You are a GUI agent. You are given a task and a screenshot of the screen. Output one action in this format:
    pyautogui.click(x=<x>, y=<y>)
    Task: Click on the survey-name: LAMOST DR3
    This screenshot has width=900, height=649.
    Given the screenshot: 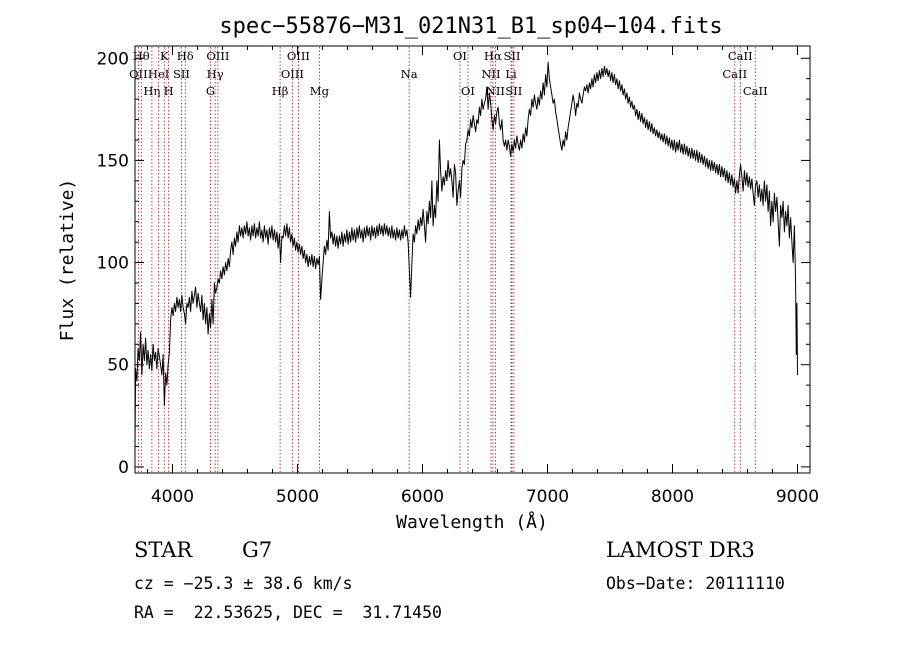 What is the action you would take?
    pyautogui.click(x=680, y=550)
    